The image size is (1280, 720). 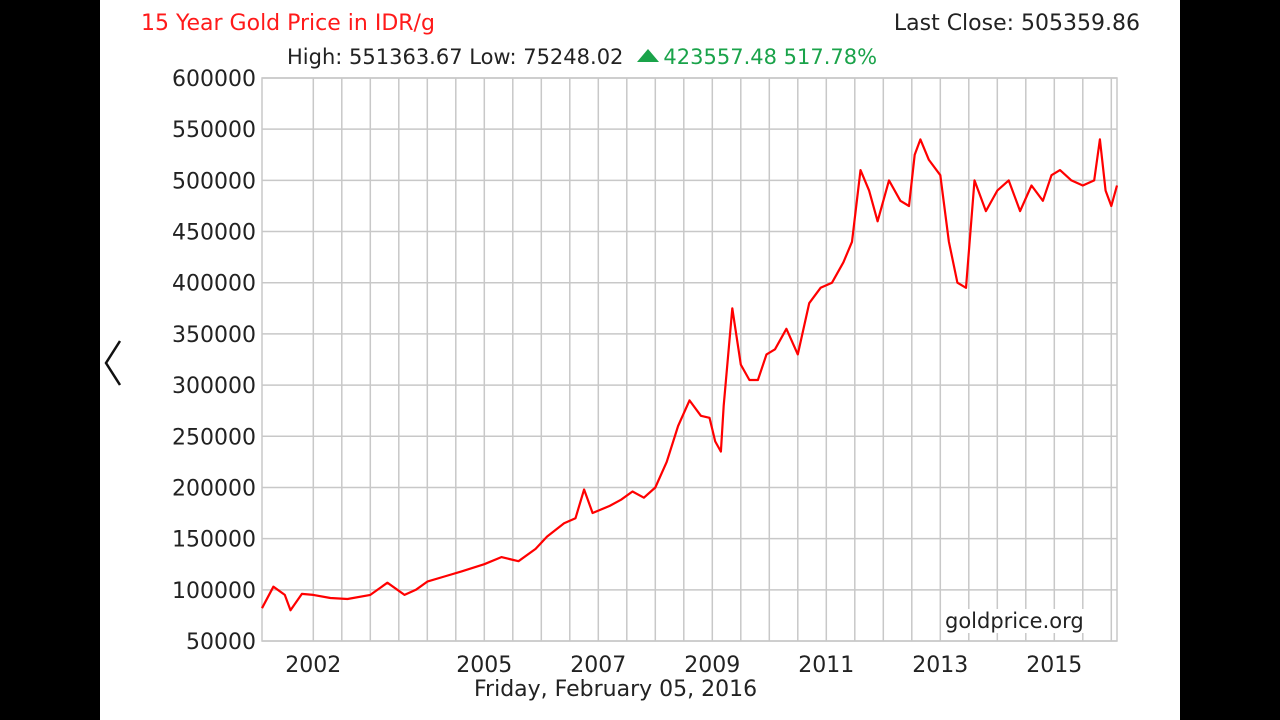 I want to click on last-close: Last Close: 505359.86, so click(x=1016, y=23).